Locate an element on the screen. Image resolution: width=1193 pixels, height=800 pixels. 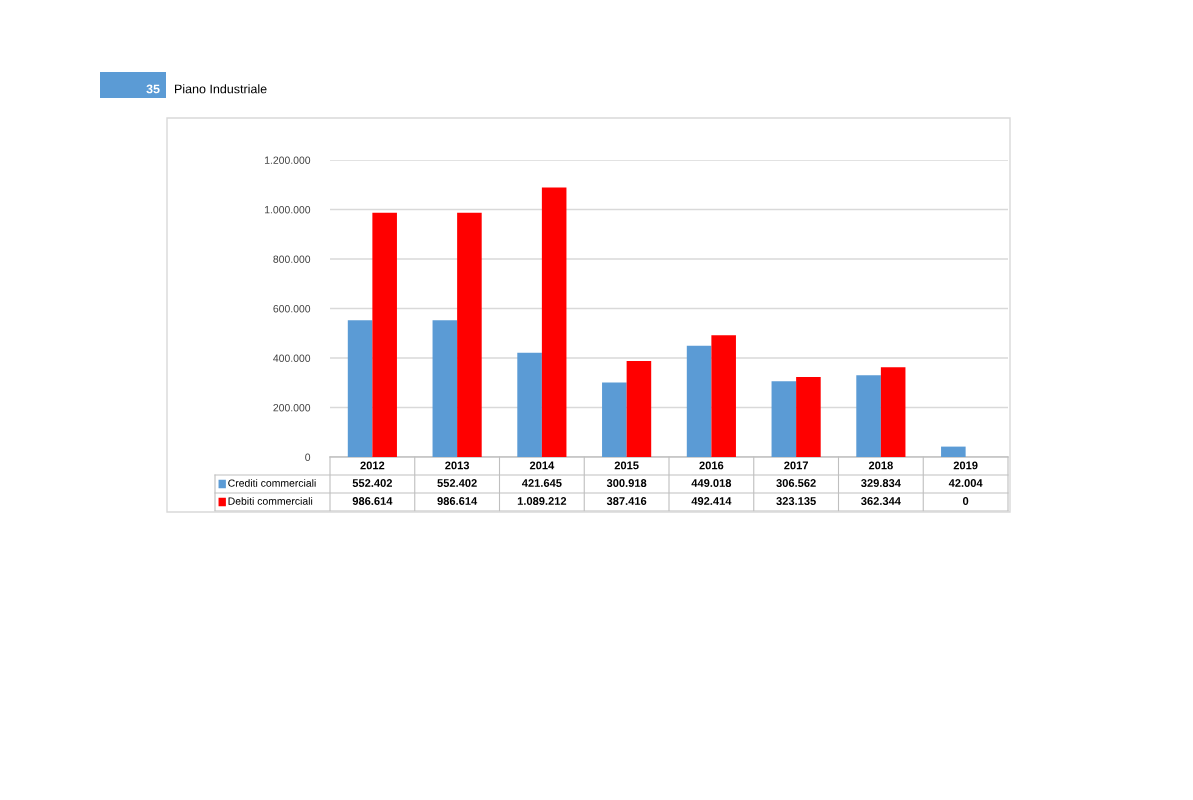
text: Piano Industriale is located at coordinates (221, 89).